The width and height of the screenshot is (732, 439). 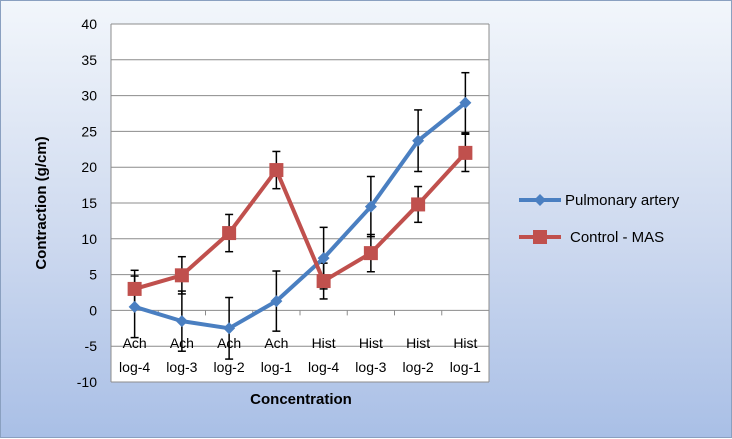 What do you see at coordinates (89, 24) in the screenshot?
I see `y-tick-label: 40` at bounding box center [89, 24].